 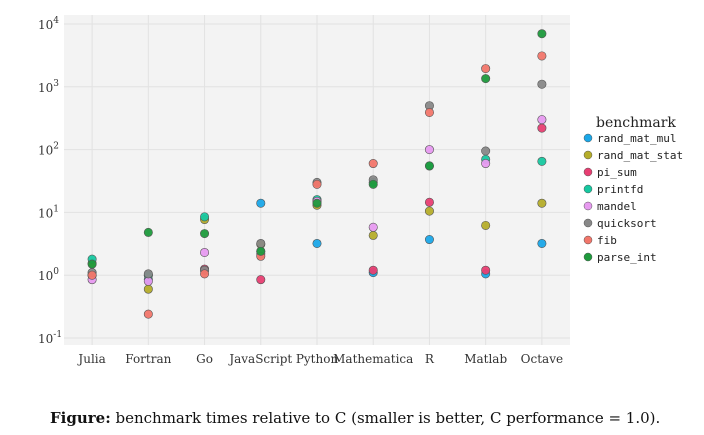 What do you see at coordinates (617, 172) in the screenshot?
I see `legend-label-pi_sum: pi_sum` at bounding box center [617, 172].